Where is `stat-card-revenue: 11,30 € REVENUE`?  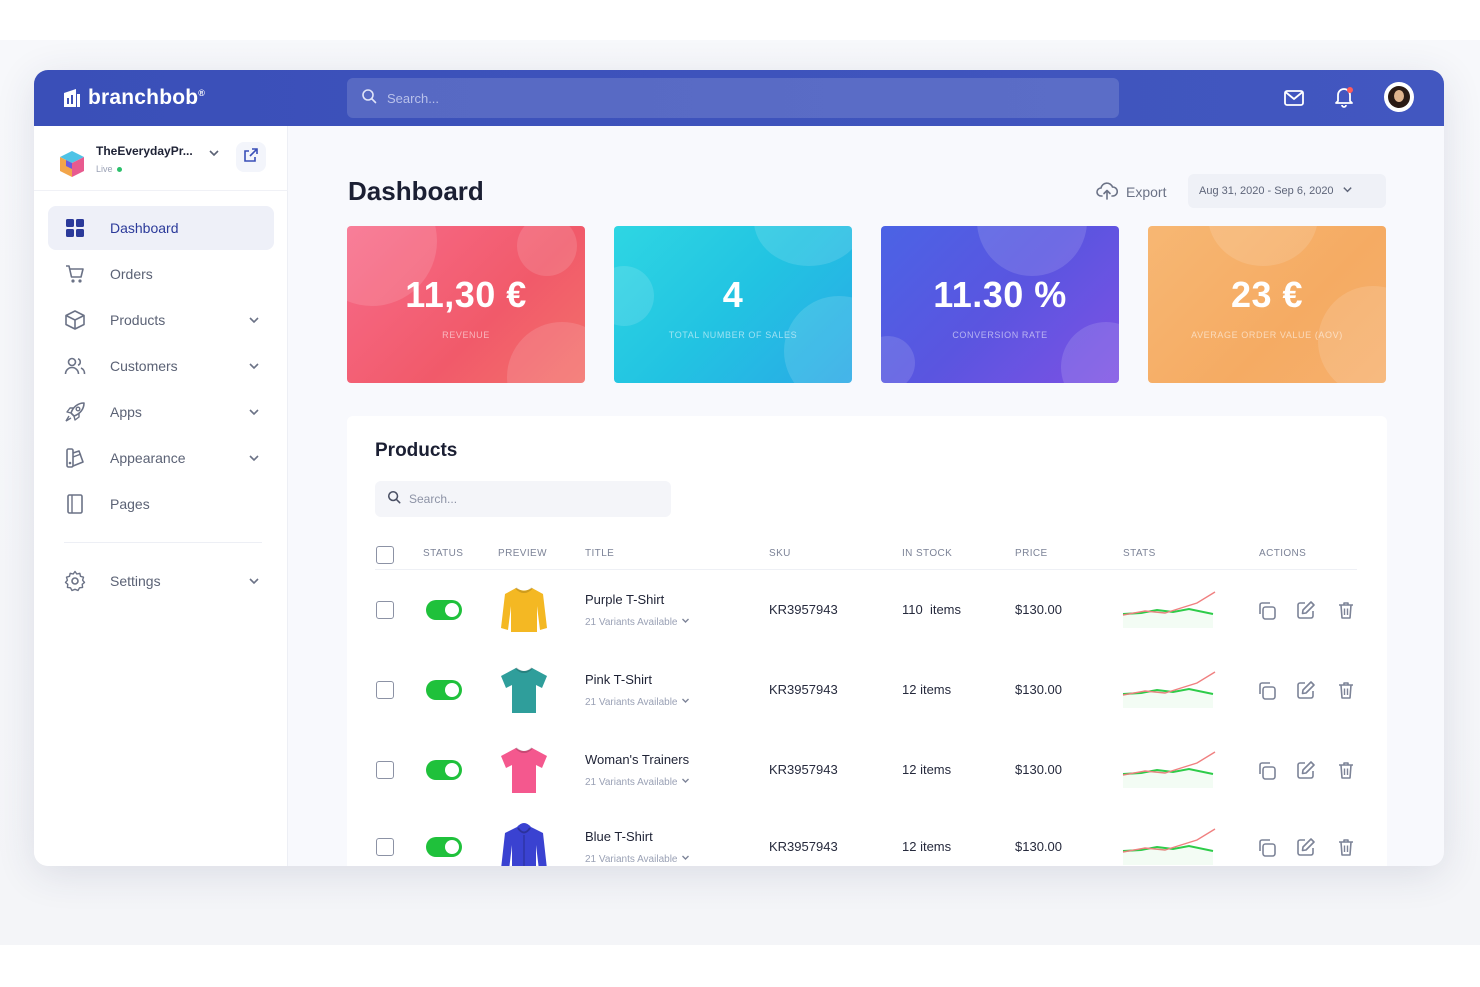
stat-card-revenue: 11,30 € REVENUE is located at coordinates (466, 304).